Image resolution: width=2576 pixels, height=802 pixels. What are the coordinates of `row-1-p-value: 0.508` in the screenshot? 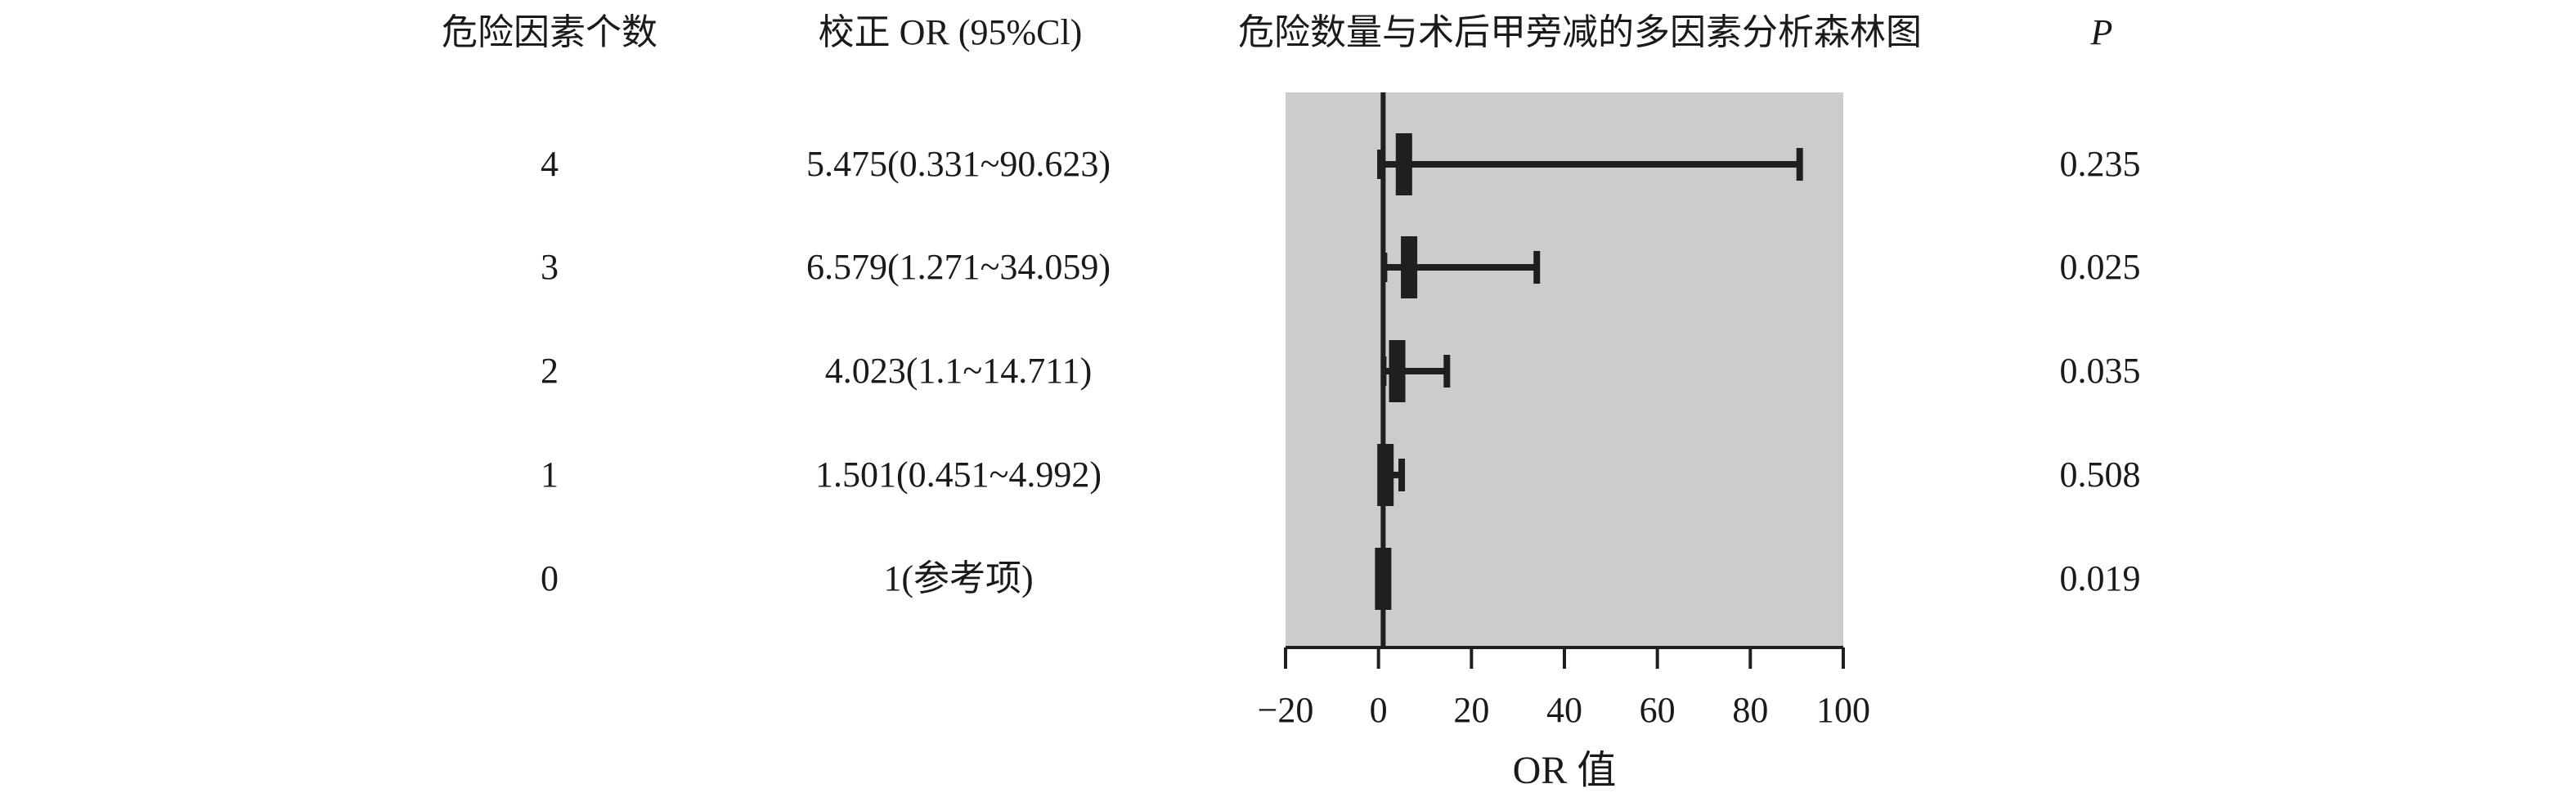 It's located at (2100, 475).